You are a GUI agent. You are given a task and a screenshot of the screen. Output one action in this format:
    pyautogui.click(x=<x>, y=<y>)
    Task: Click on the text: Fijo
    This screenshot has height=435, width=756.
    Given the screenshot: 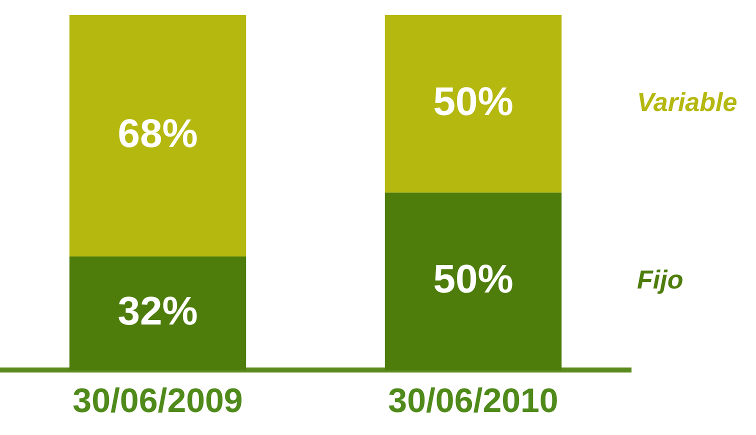 What is the action you would take?
    pyautogui.click(x=660, y=279)
    